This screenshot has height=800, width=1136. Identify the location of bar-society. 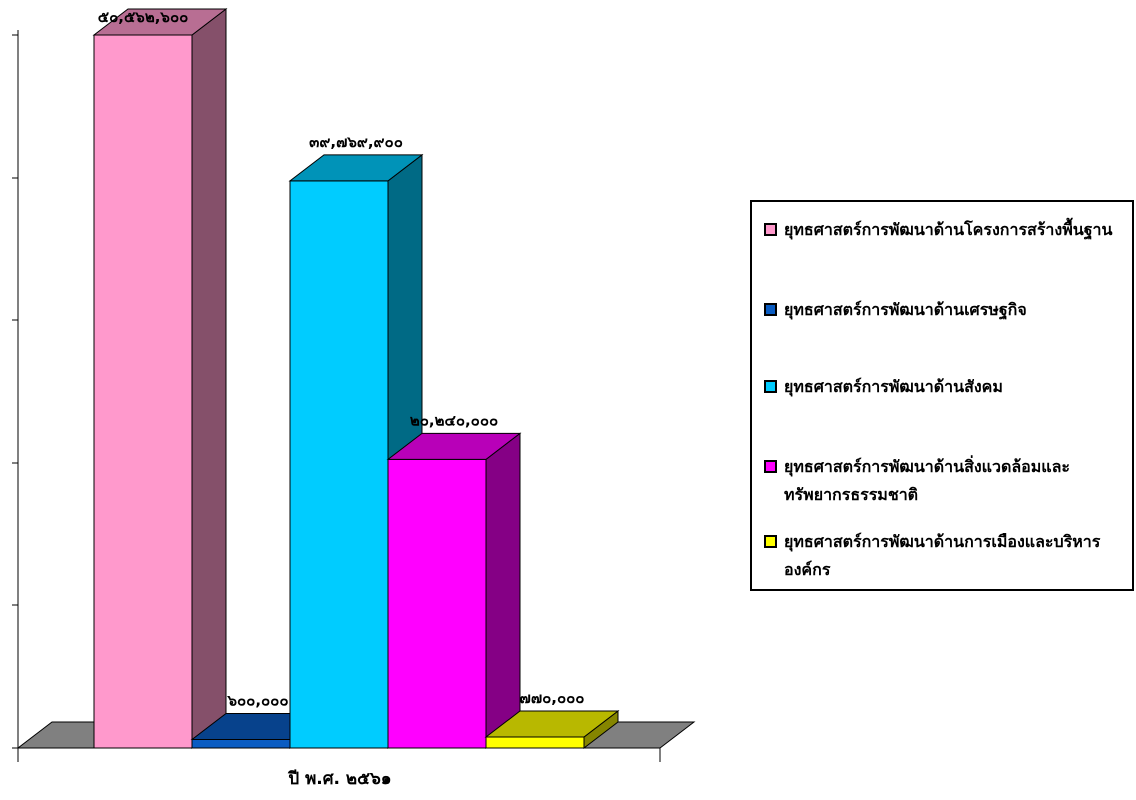
(339, 464).